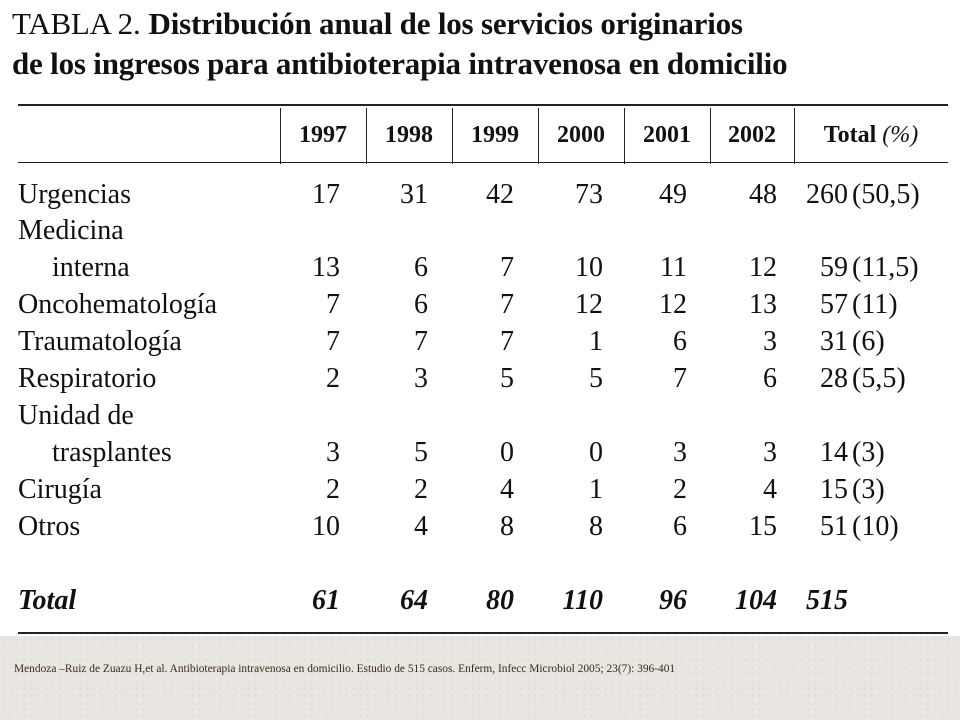 Image resolution: width=960 pixels, height=720 pixels. Describe the element at coordinates (673, 600) in the screenshot. I see `cell-value: 96` at that location.